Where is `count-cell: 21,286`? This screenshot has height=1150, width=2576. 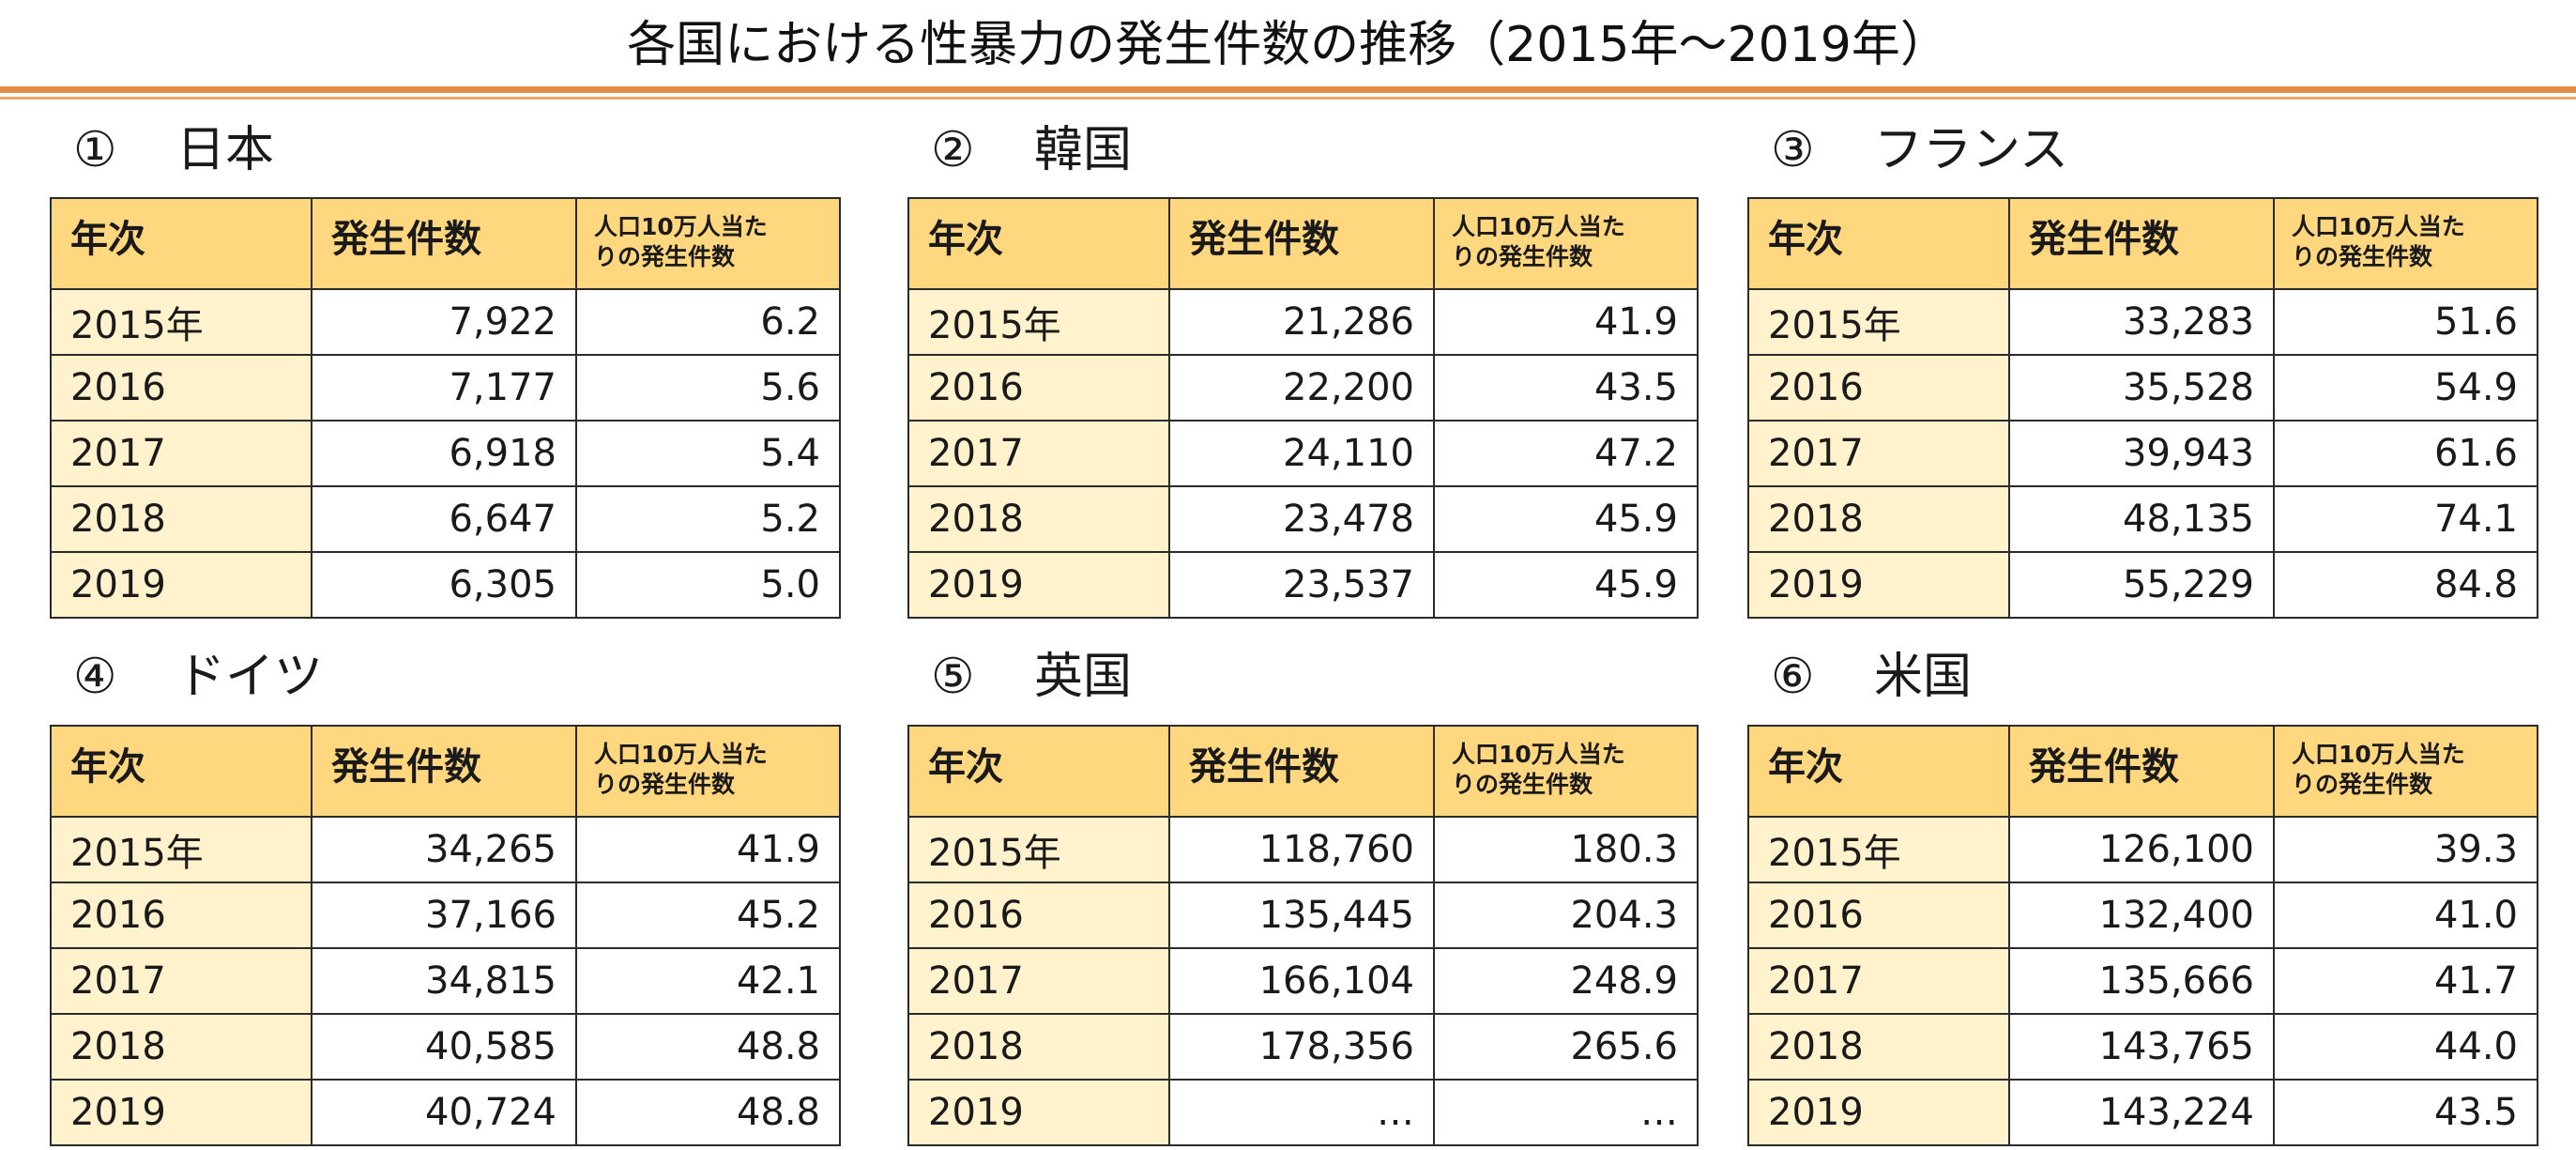
count-cell: 21,286 is located at coordinates (1301, 322).